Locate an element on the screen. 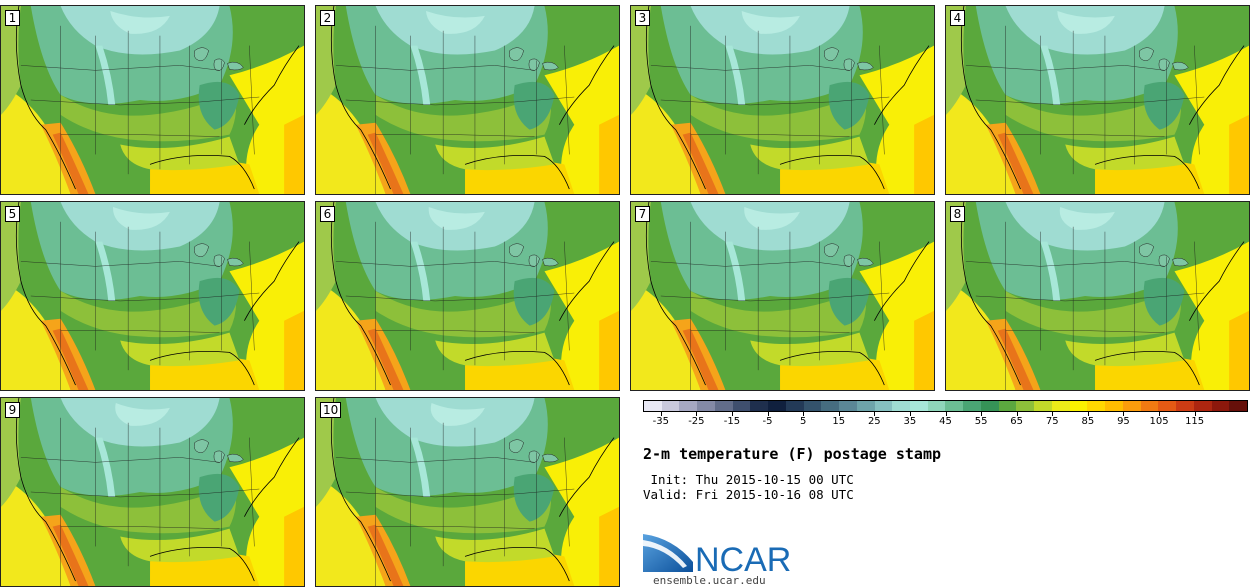 The image size is (1260, 588). member-6-map: 6 is located at coordinates (467, 296).